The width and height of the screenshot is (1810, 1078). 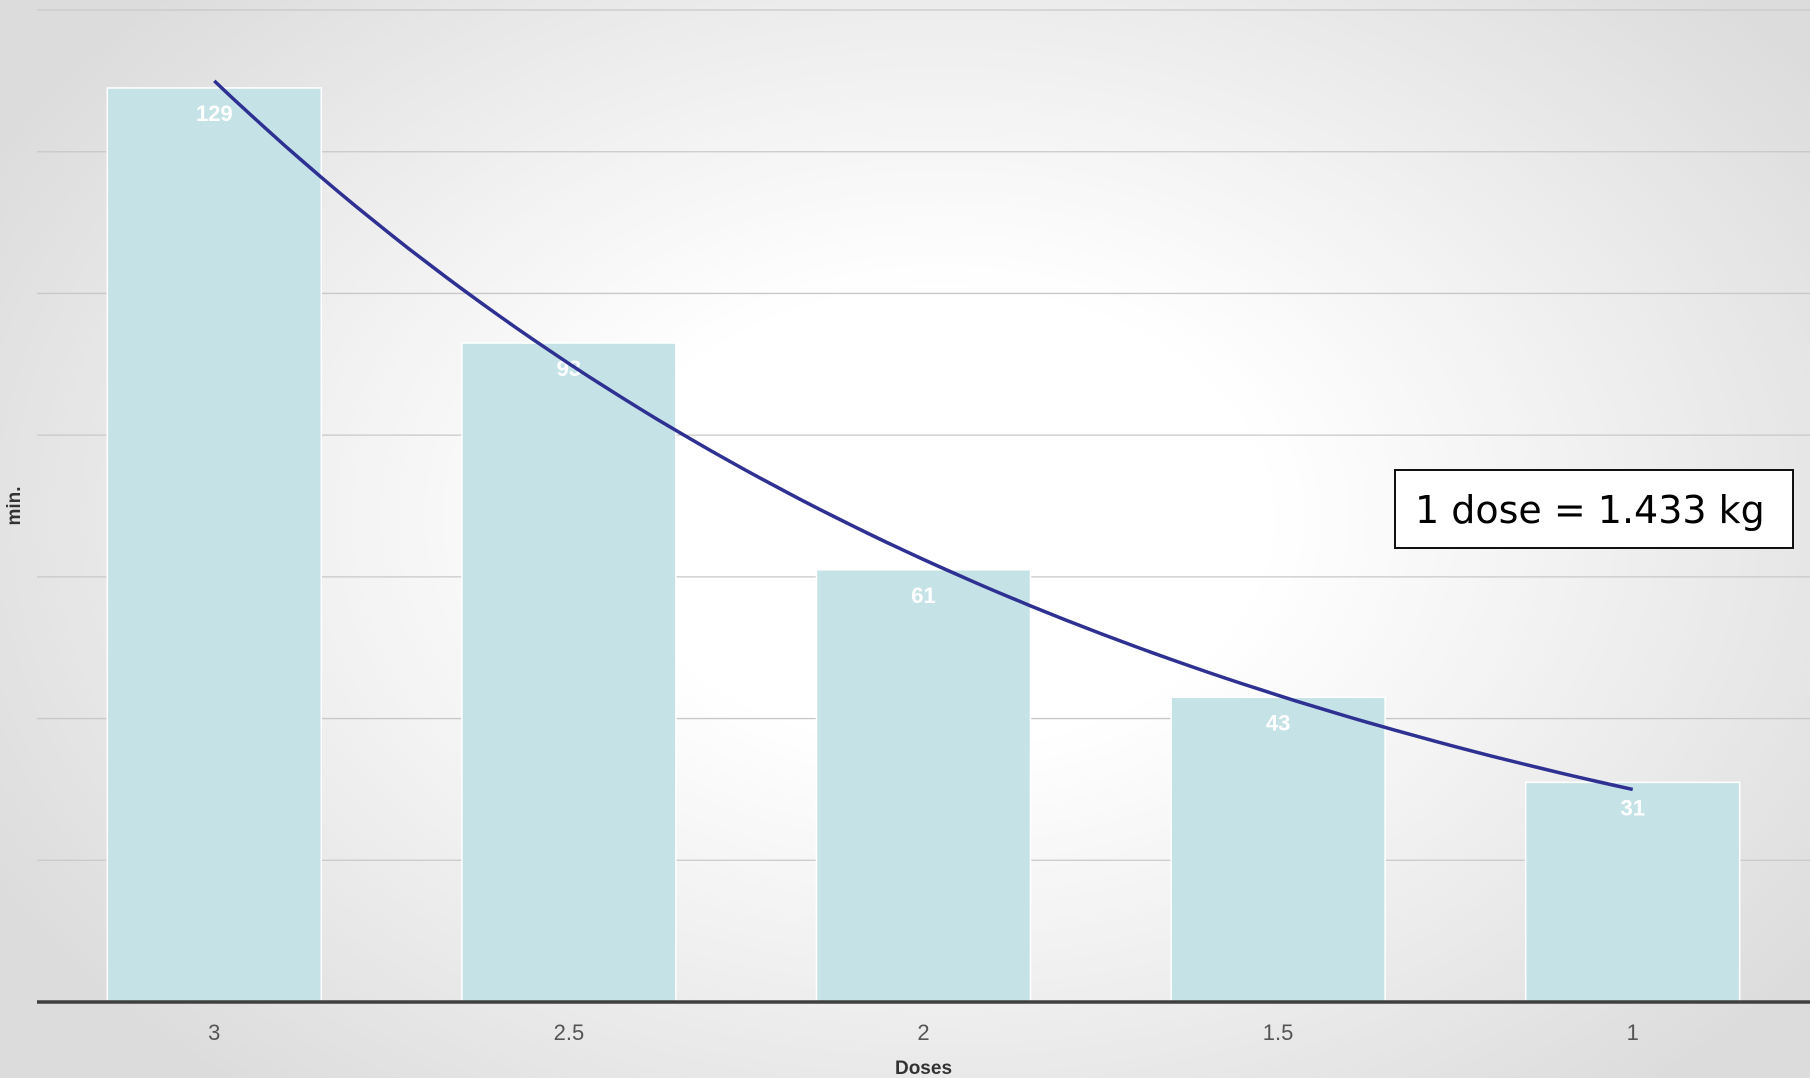 What do you see at coordinates (1590, 510) in the screenshot?
I see `annotation-text: 1 dose = 1.433 kg` at bounding box center [1590, 510].